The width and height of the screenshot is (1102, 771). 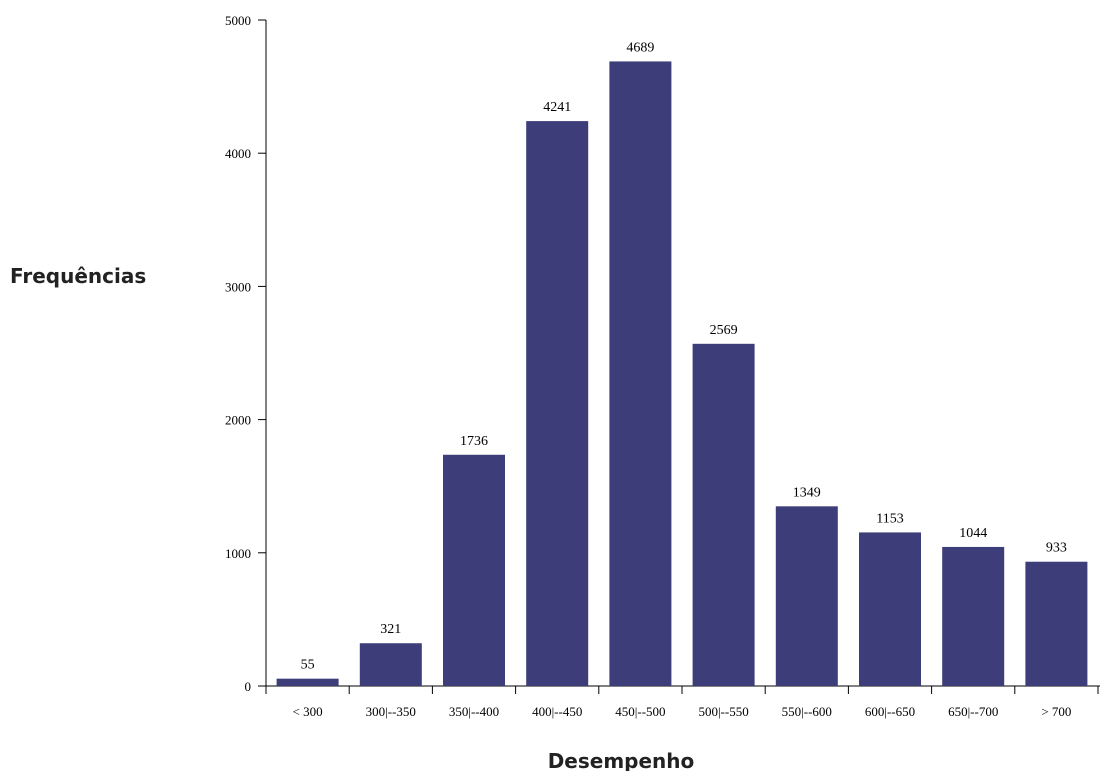 I want to click on bar-value-label: 4241, so click(x=557, y=107).